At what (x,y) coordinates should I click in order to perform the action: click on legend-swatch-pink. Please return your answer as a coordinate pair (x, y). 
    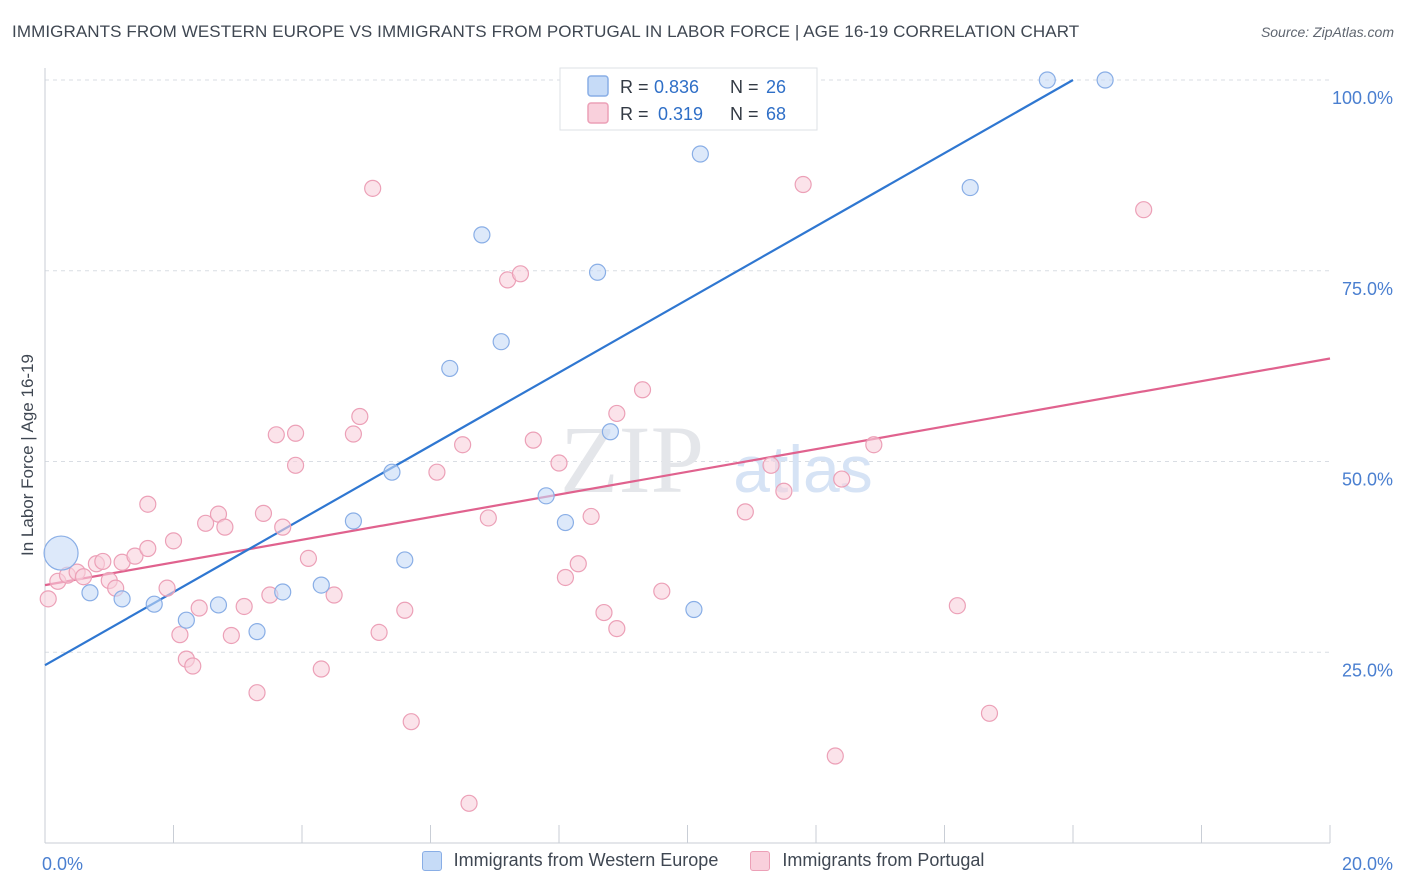
    Looking at the image, I should click on (760, 860).